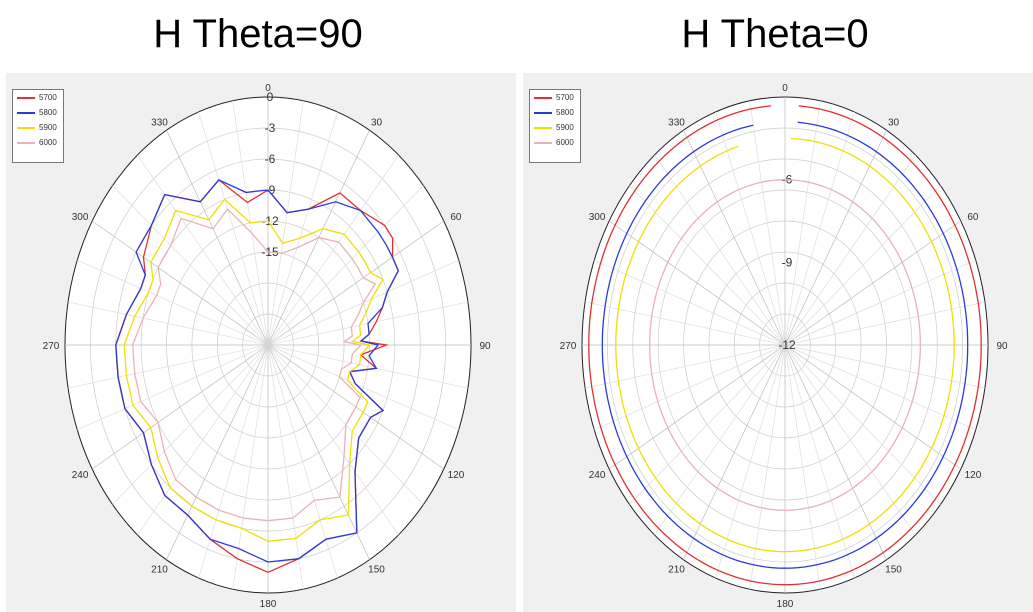  I want to click on chart-title: H Theta=90, so click(258, 34).